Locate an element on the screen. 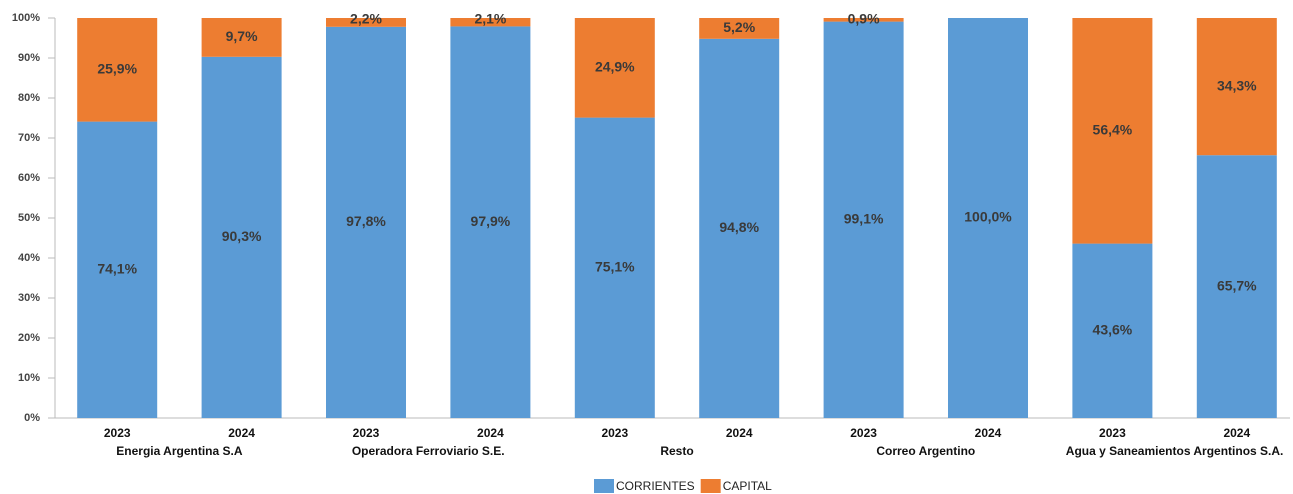  data-label: 25,9% is located at coordinates (117, 69).